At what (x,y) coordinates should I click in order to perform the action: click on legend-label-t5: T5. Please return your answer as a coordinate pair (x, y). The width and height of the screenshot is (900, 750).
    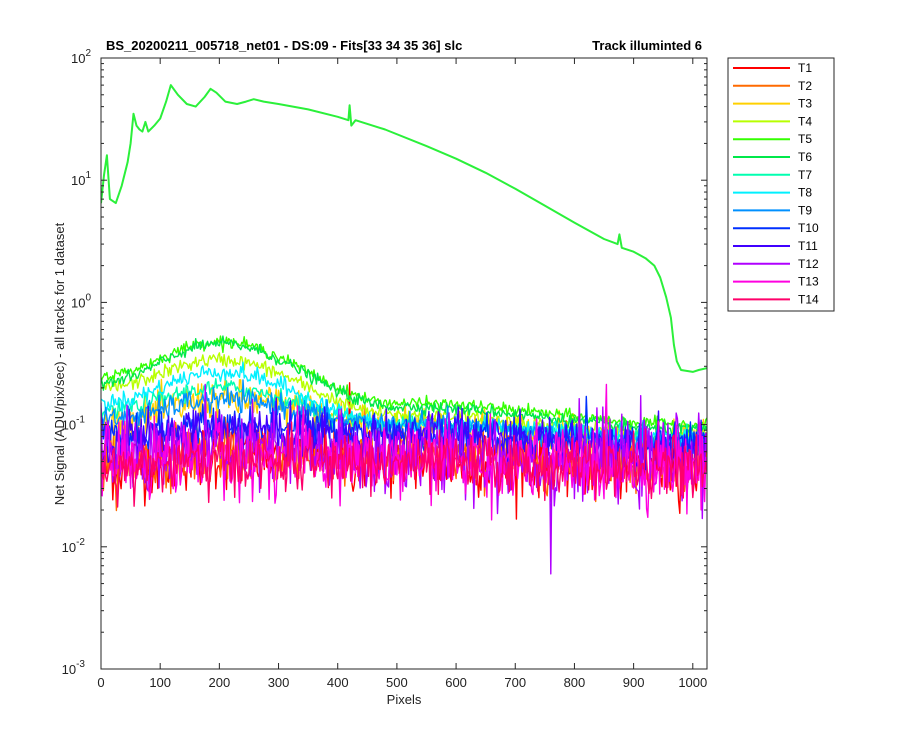
    Looking at the image, I should click on (805, 139).